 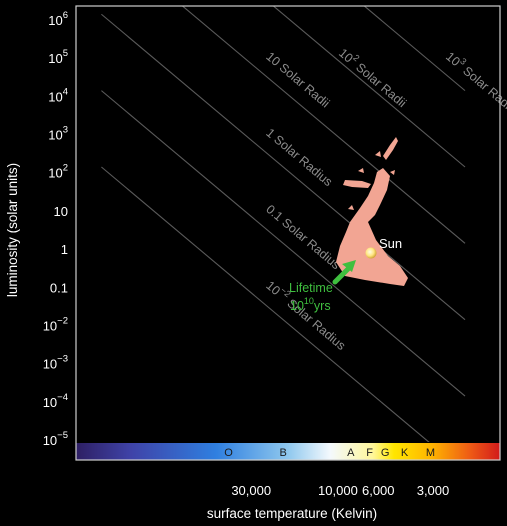 I want to click on y-tick-label: 10⁻⁴, so click(x=55, y=401).